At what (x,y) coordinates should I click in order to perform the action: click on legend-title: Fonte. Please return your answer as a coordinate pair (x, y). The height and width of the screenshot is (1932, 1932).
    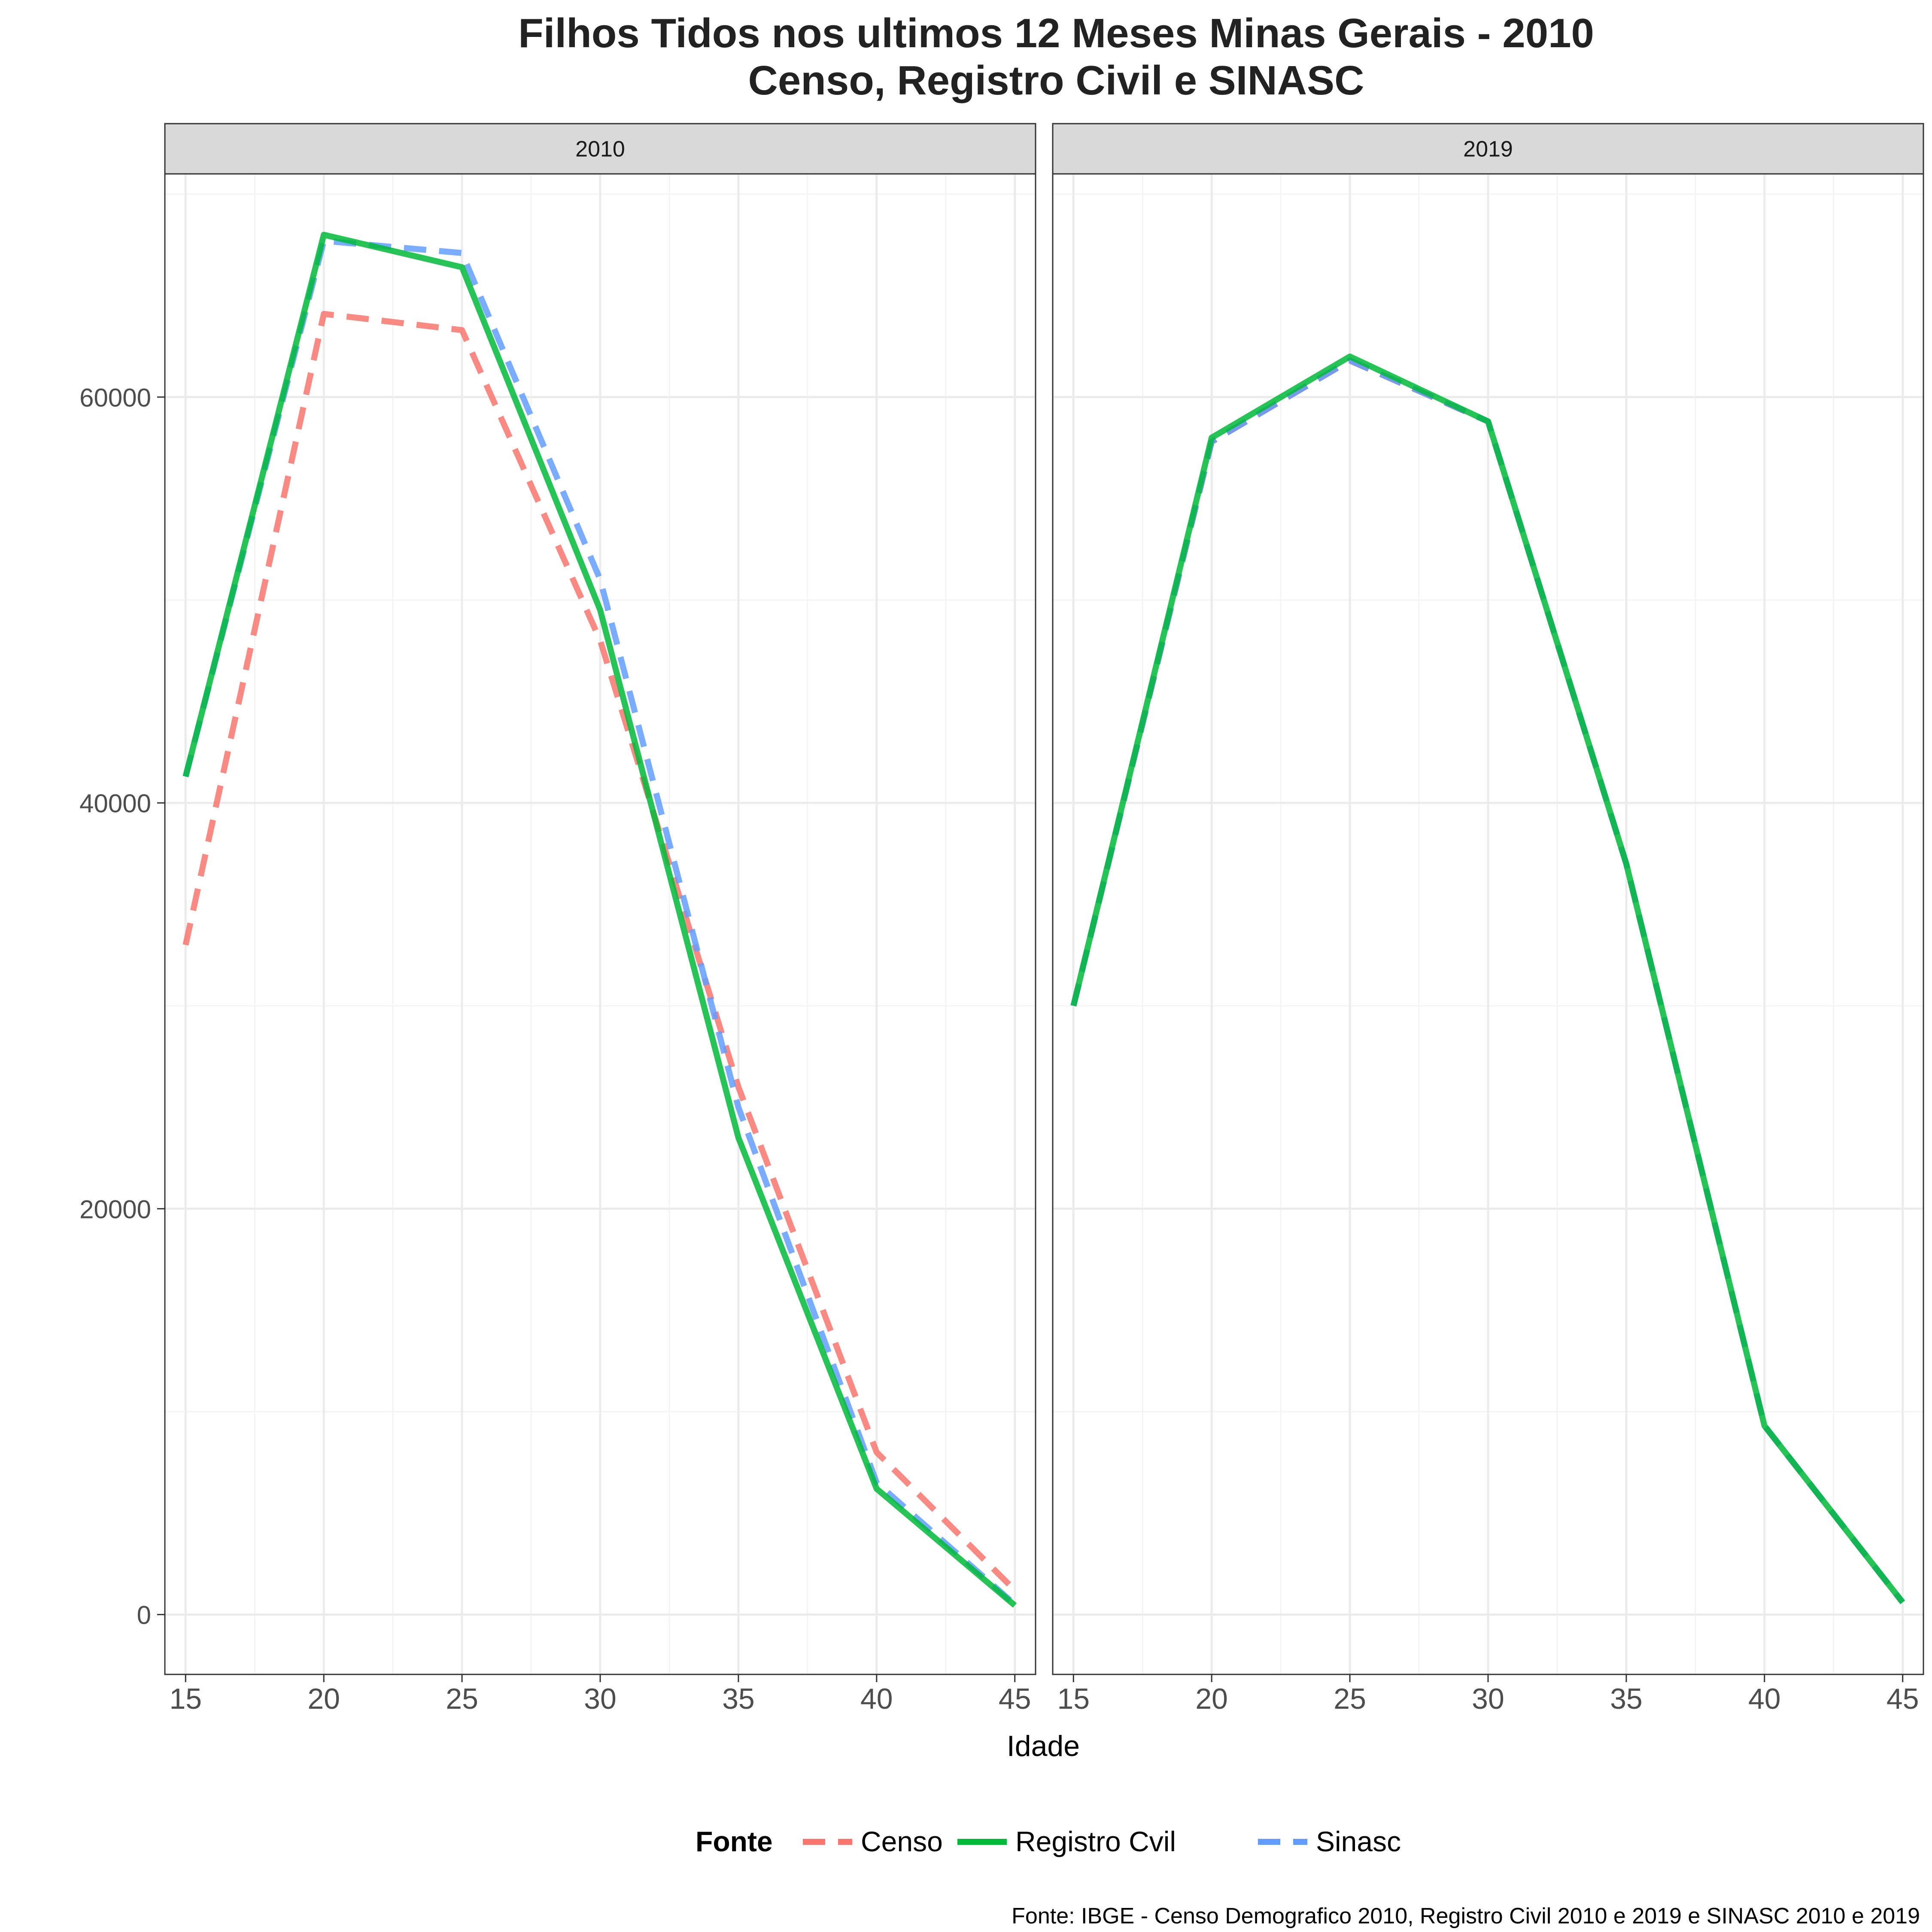
    Looking at the image, I should click on (735, 1842).